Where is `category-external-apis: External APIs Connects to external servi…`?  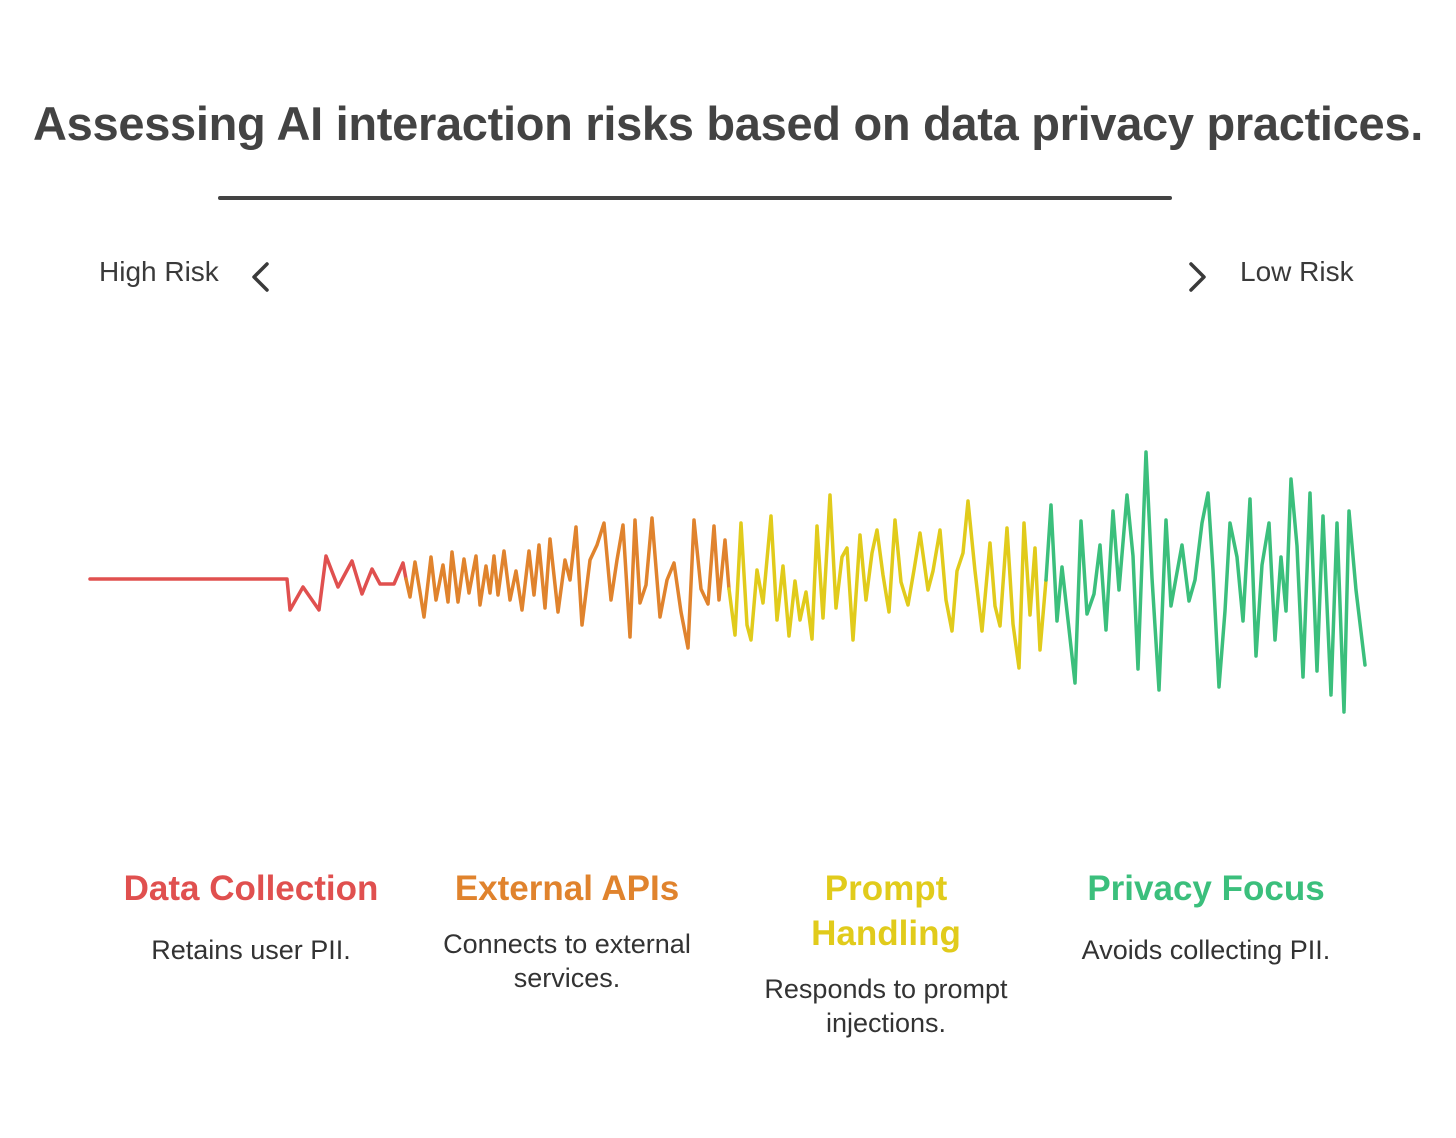 category-external-apis: External APIs Connects to external servi… is located at coordinates (567, 930).